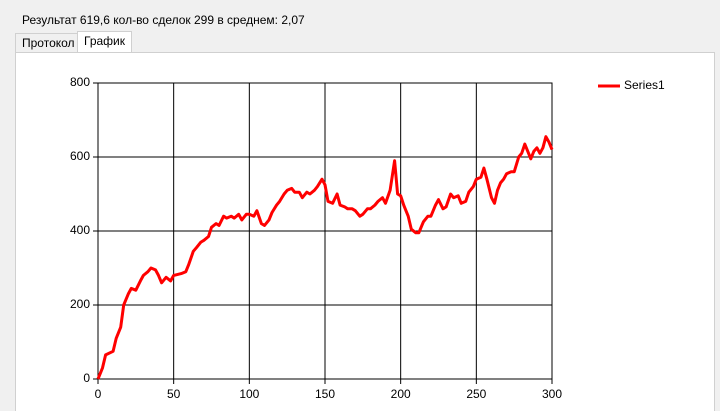 This screenshot has height=411, width=720. I want to click on x-tick-label: 50, so click(174, 394).